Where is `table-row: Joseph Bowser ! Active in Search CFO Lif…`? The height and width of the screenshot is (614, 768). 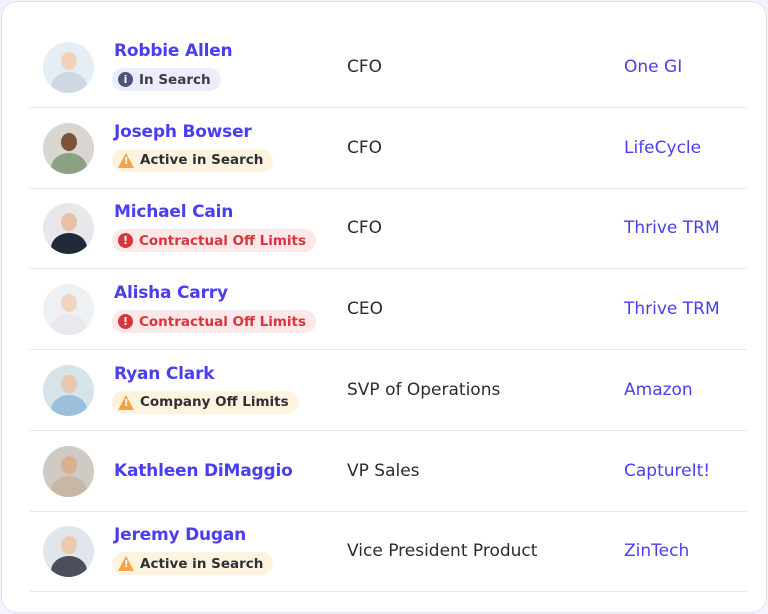
table-row: Joseph Bowser ! Active in Search CFO Lif… is located at coordinates (388, 148).